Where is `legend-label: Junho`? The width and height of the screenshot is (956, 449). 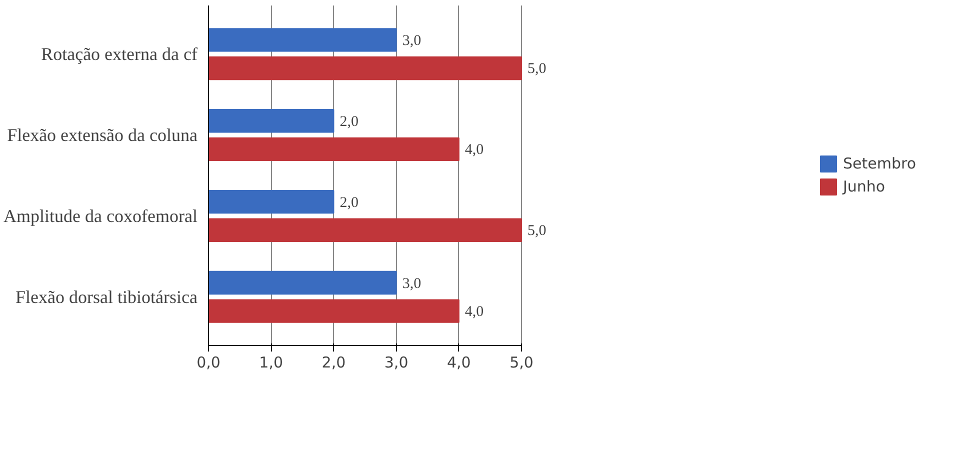
legend-label: Junho is located at coordinates (864, 187).